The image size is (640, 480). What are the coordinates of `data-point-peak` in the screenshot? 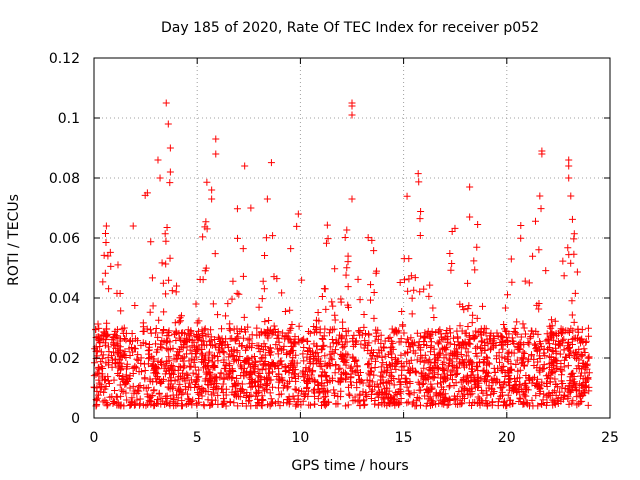 It's located at (212, 190).